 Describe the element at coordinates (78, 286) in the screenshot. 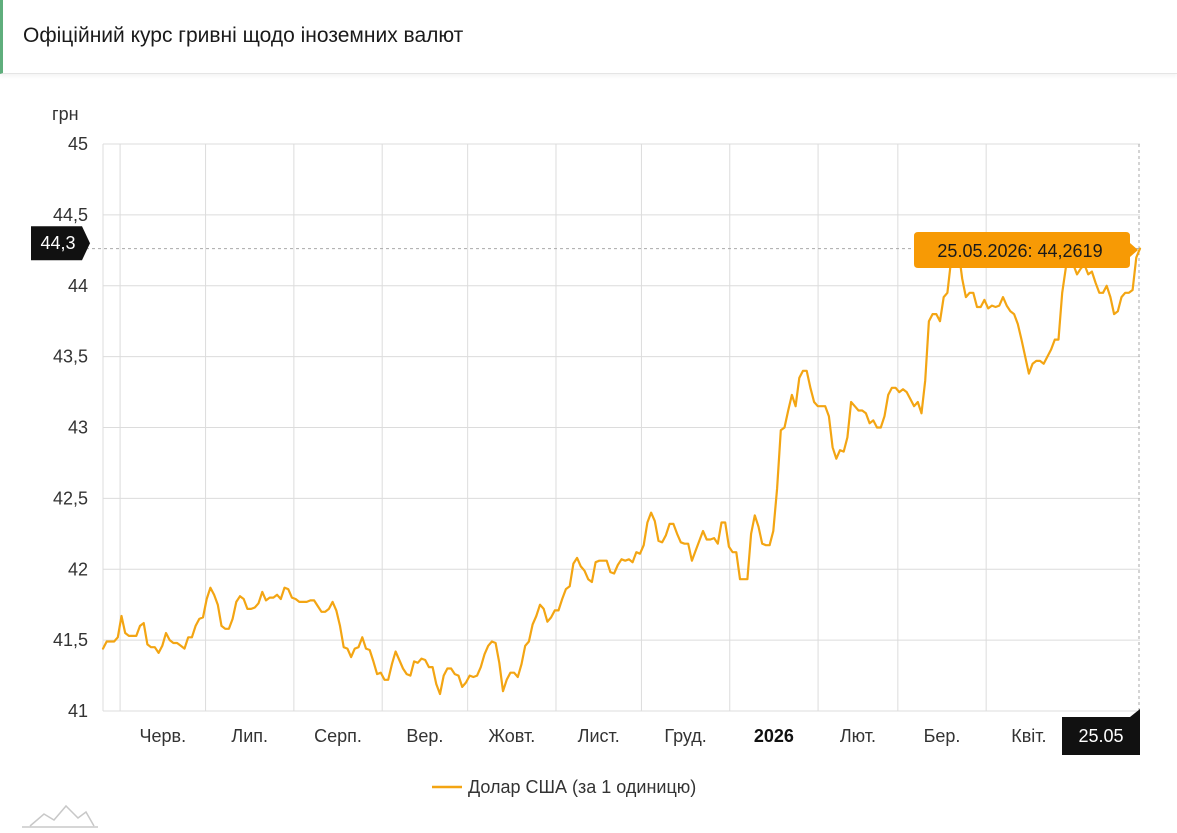

I see `y-tick-label: 44` at that location.